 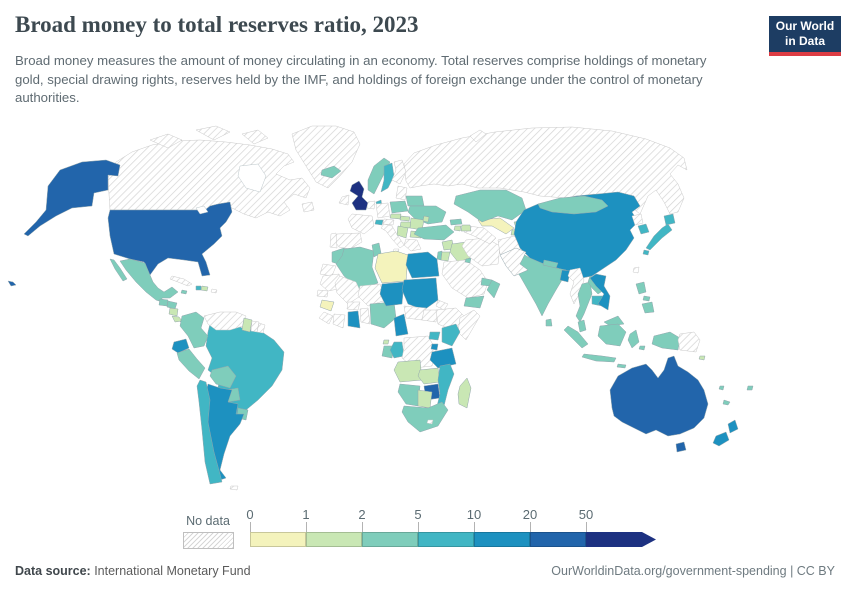 What do you see at coordinates (12, 283) in the screenshot?
I see `country-usa-hawaii` at bounding box center [12, 283].